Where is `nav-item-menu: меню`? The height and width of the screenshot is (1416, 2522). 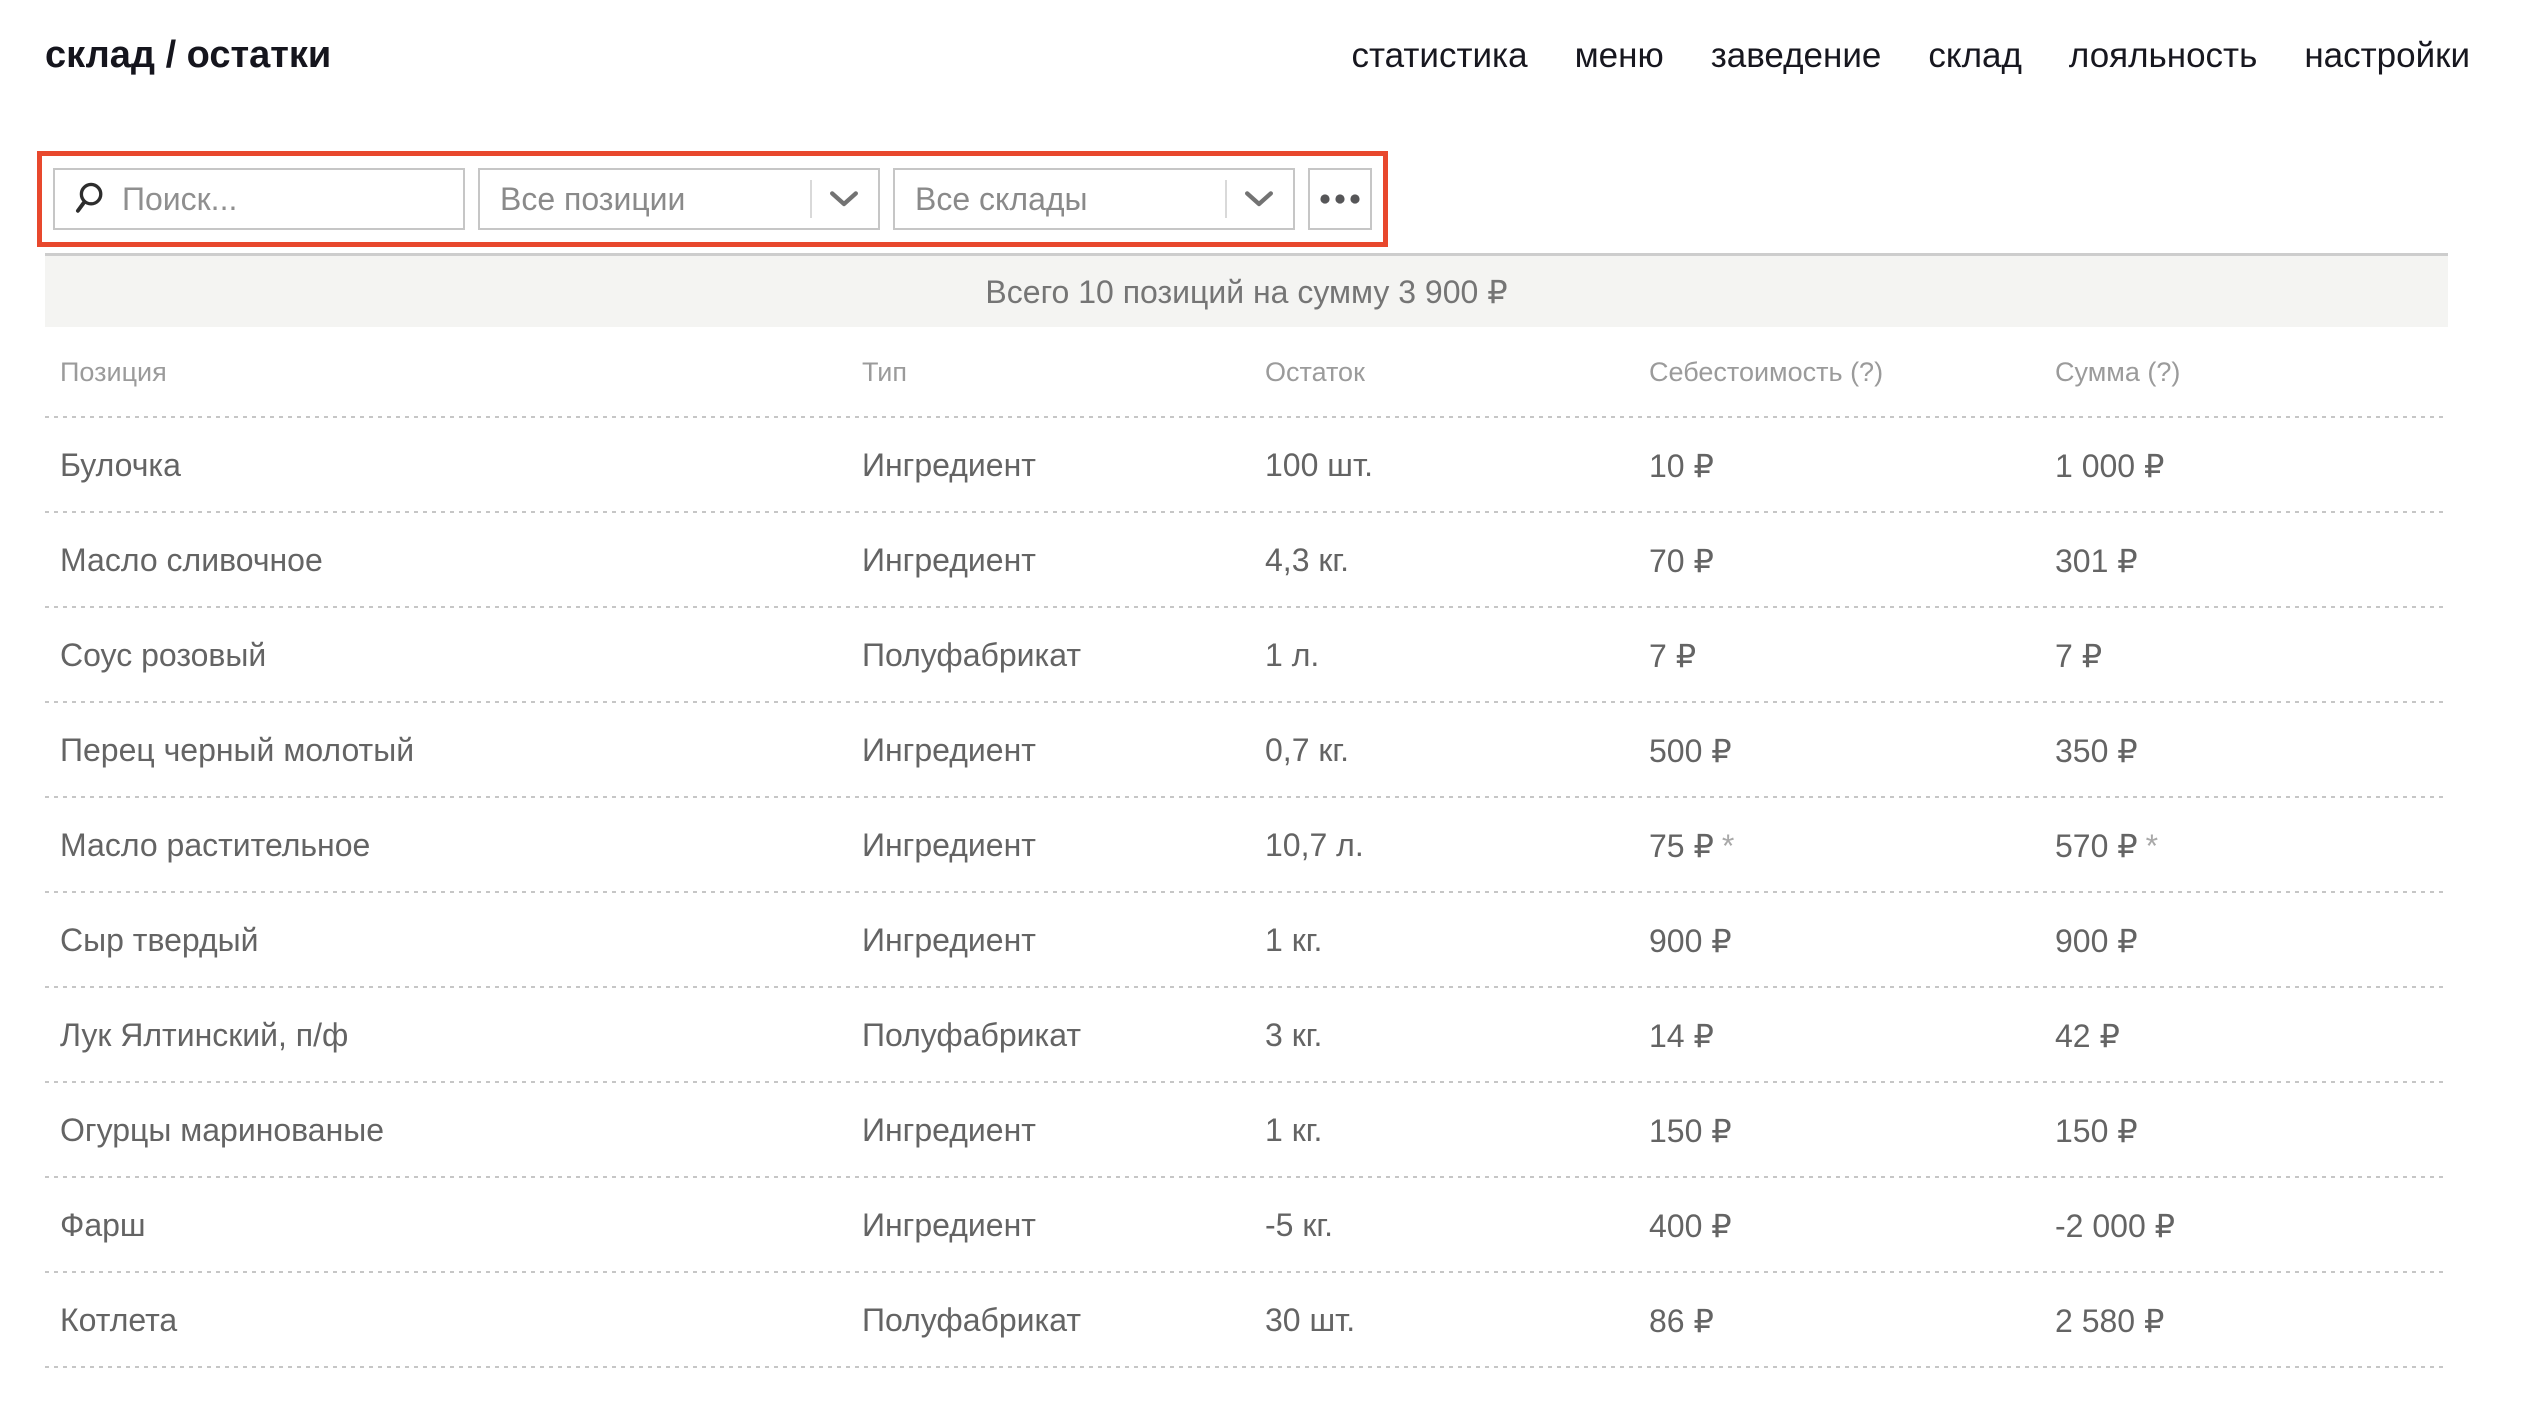
nav-item-menu: меню is located at coordinates (1619, 55).